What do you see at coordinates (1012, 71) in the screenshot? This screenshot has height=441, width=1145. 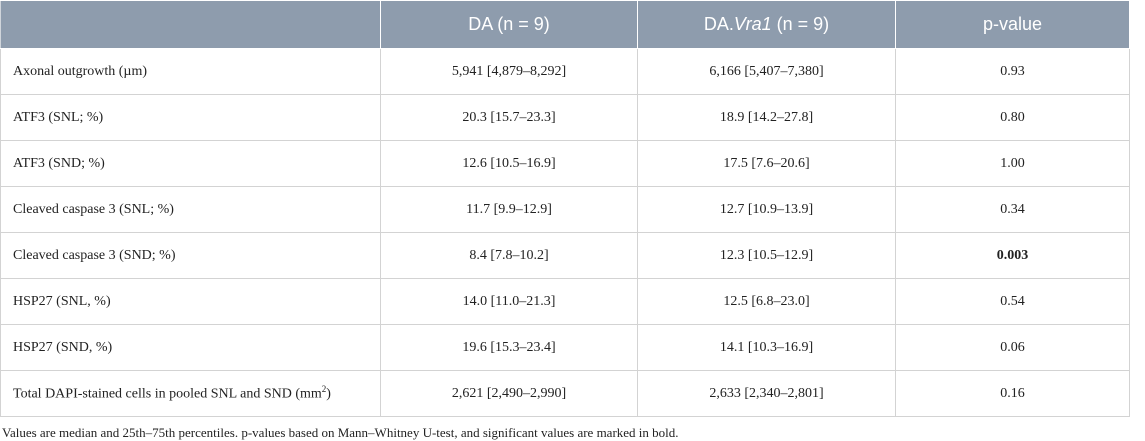 I see `table-cell: 0.93` at bounding box center [1012, 71].